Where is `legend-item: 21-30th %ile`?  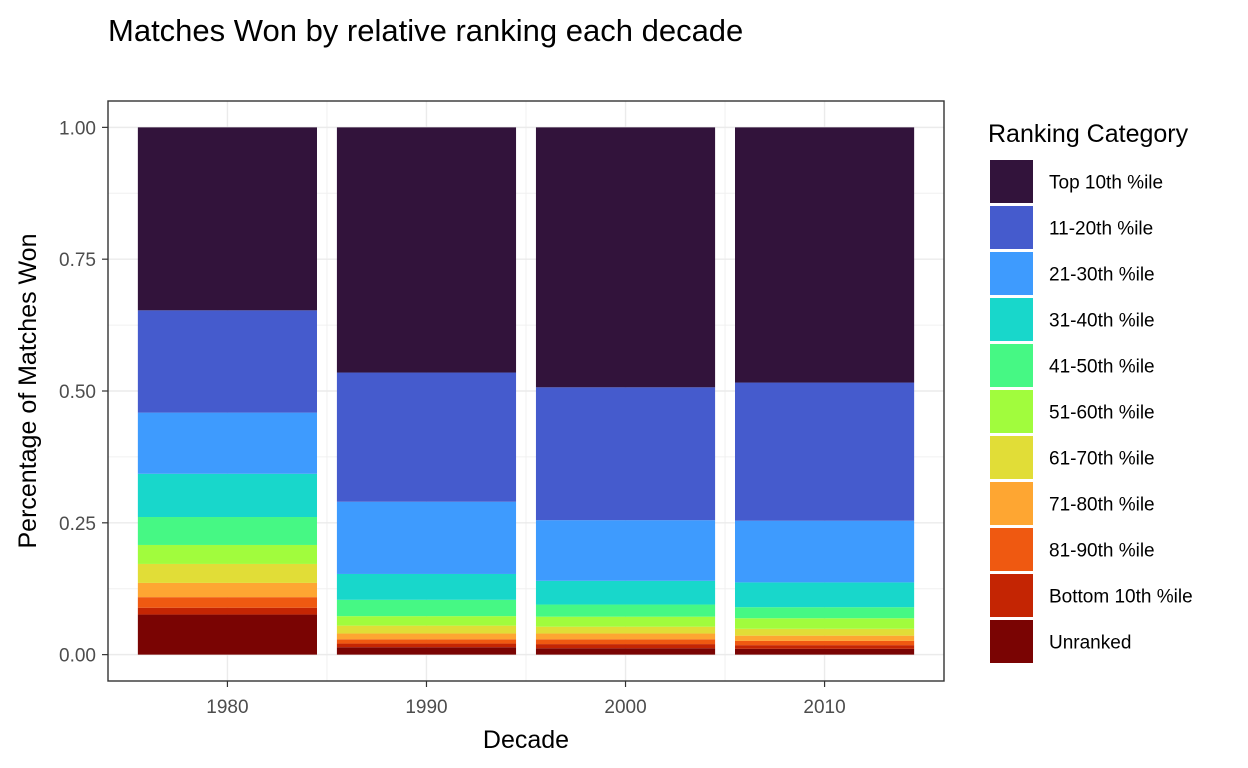
legend-item: 21-30th %ile is located at coordinates (1072, 273).